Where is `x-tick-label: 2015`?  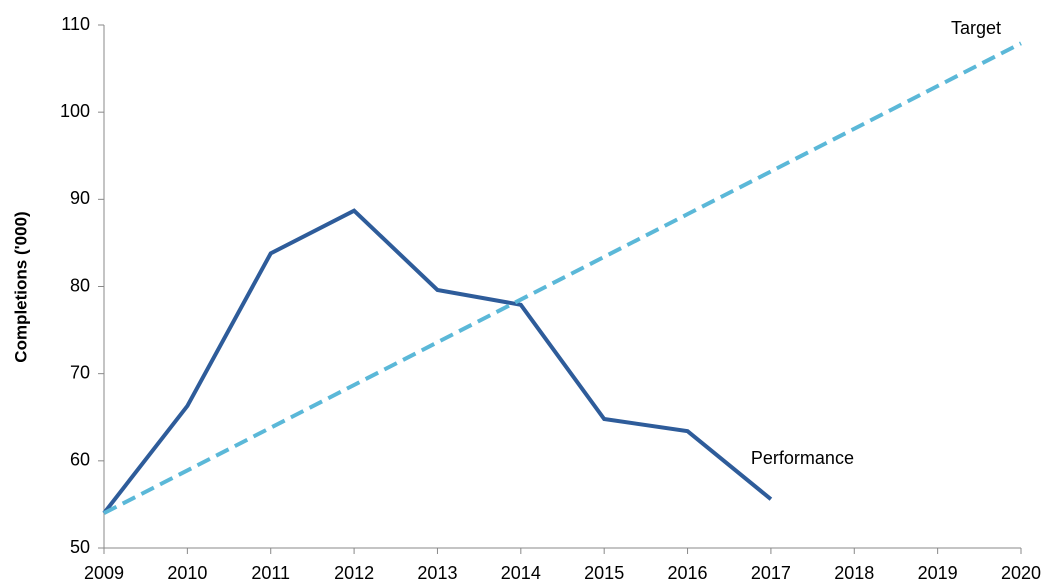
x-tick-label: 2015 is located at coordinates (604, 573).